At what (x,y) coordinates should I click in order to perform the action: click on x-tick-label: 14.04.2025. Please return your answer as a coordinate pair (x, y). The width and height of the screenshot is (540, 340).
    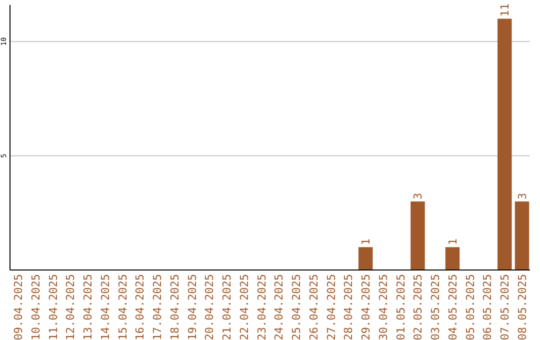
    Looking at the image, I should click on (105, 307).